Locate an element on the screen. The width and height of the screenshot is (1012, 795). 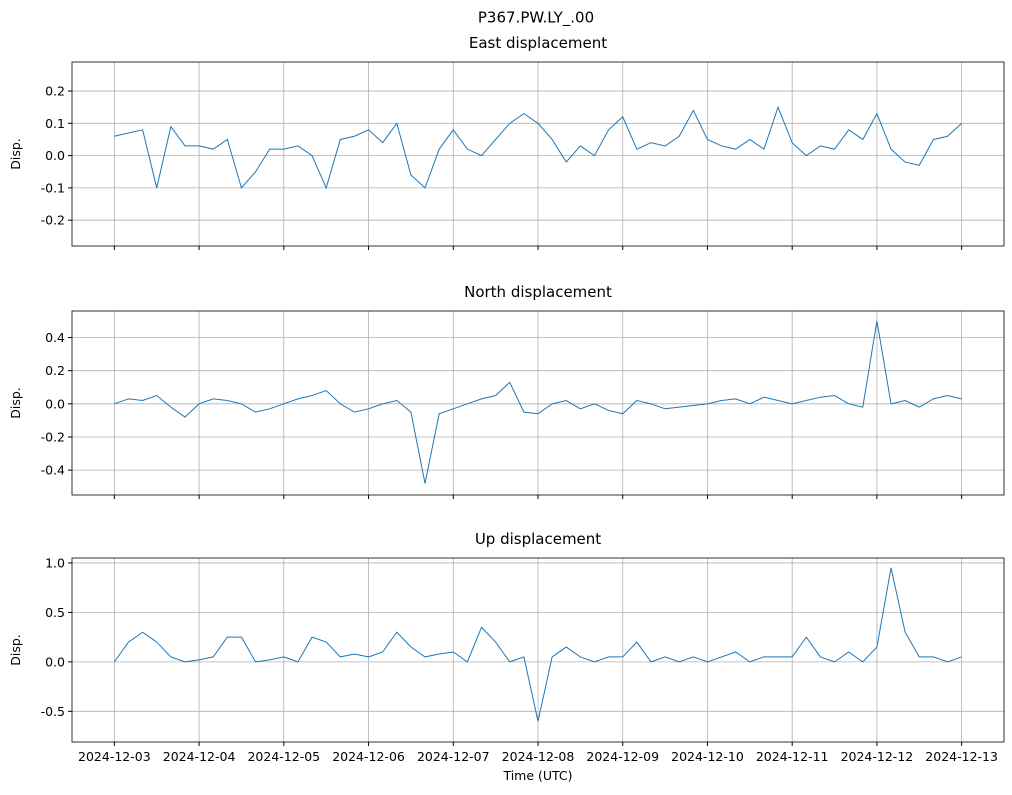
y-tick-label: -0.5 is located at coordinates (53, 711).